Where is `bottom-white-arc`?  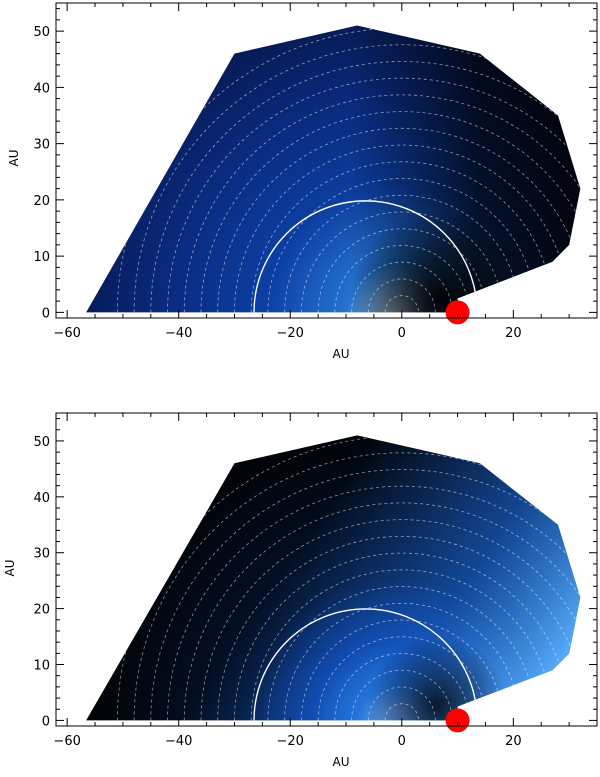 bottom-white-arc is located at coordinates (365, 664).